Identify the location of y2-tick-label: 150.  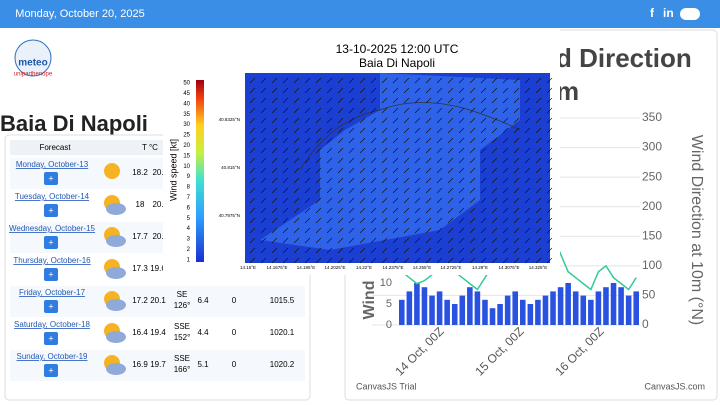
(652, 235).